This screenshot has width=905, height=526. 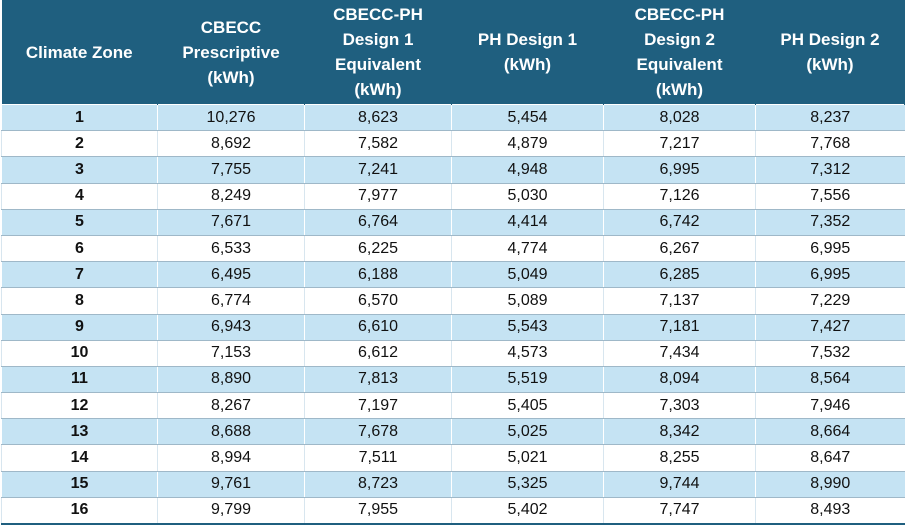 What do you see at coordinates (679, 406) in the screenshot?
I see `value-cell: 7,303` at bounding box center [679, 406].